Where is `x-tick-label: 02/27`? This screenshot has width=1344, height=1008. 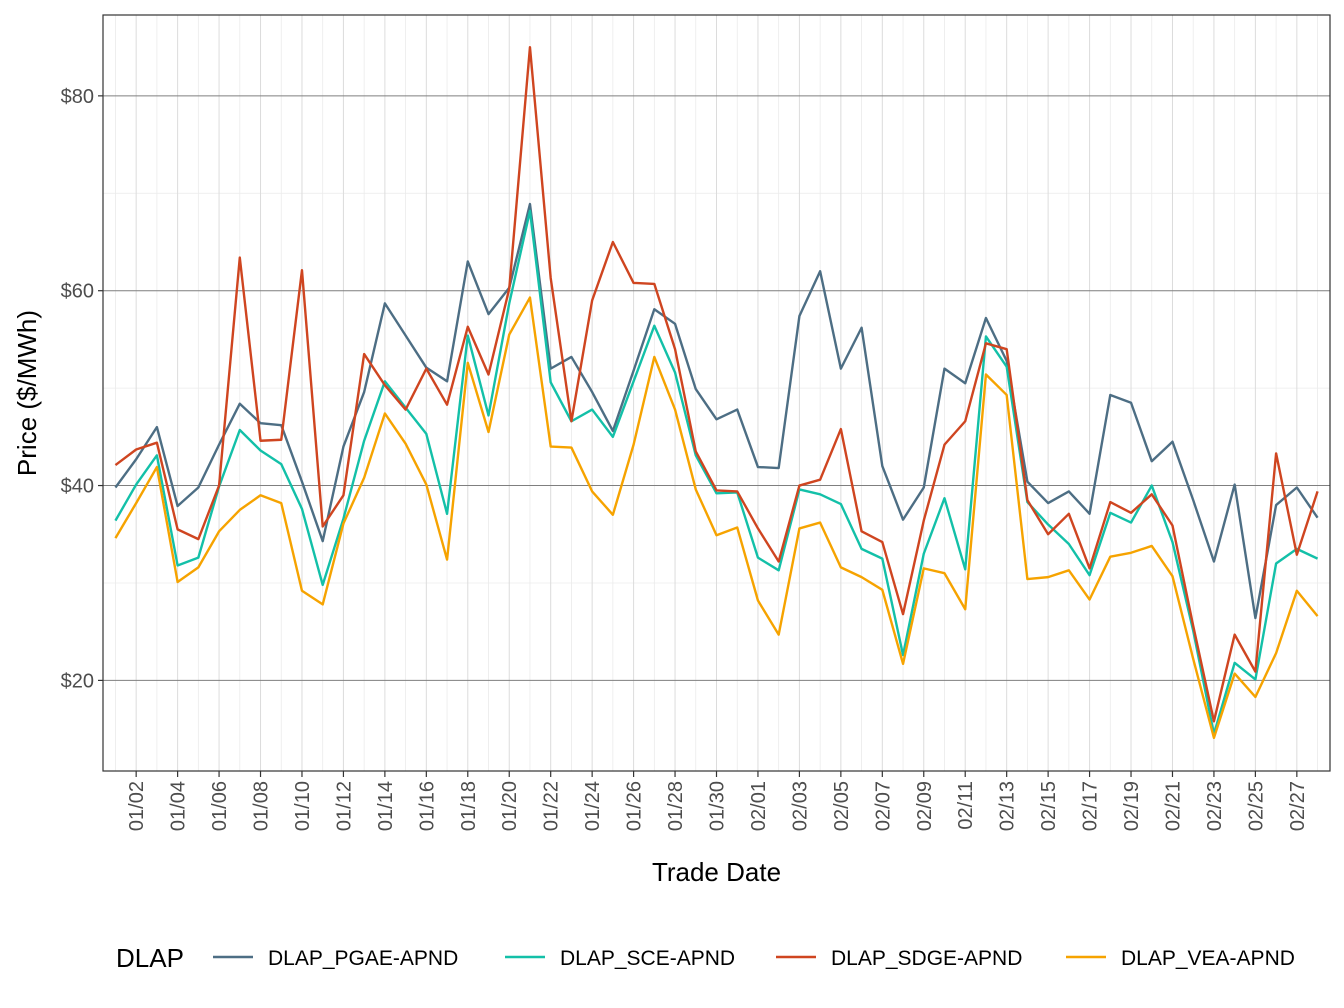
x-tick-label: 02/27 is located at coordinates (1298, 806).